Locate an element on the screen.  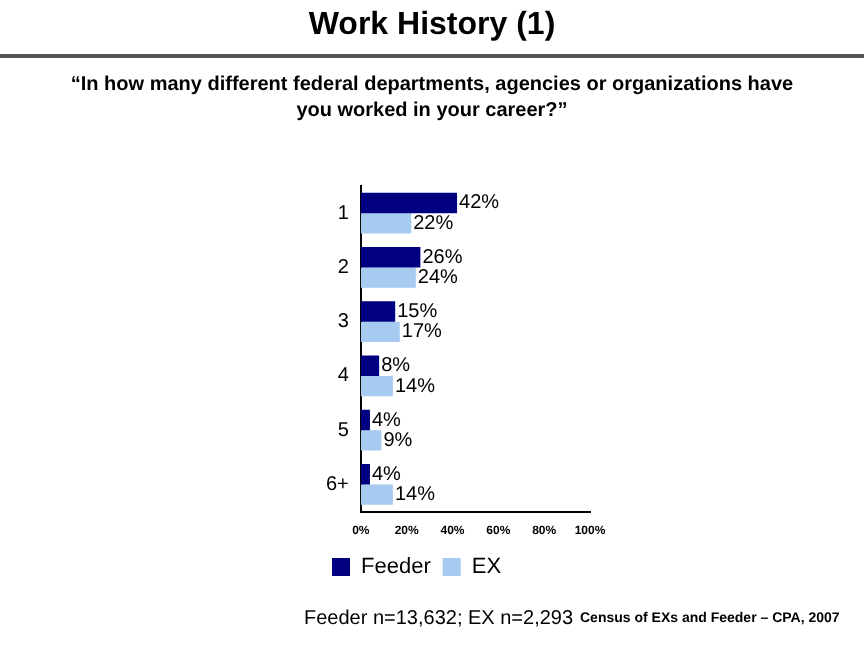
data-label: 8% is located at coordinates (396, 366).